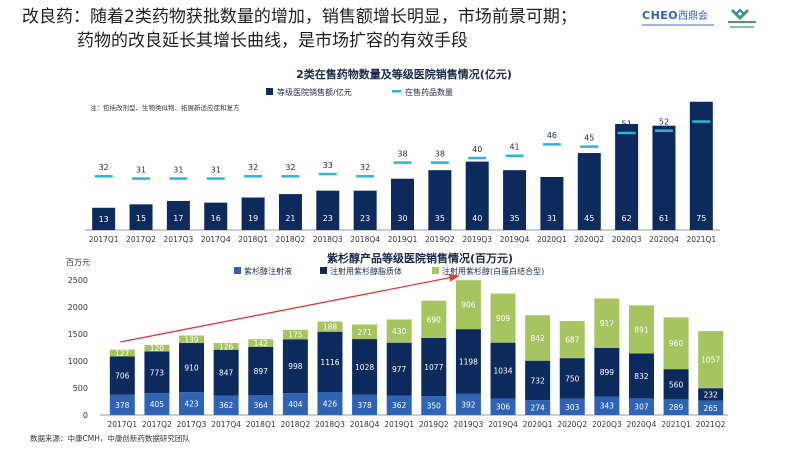 This screenshot has height=450, width=800. What do you see at coordinates (261, 343) in the screenshot?
I see `stack-segment-label: 142` at bounding box center [261, 343].